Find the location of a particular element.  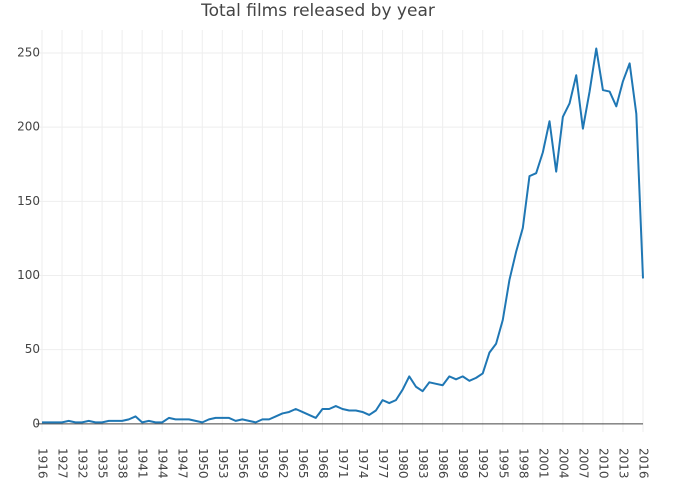

x-tick-label: 1992 is located at coordinates (483, 463).